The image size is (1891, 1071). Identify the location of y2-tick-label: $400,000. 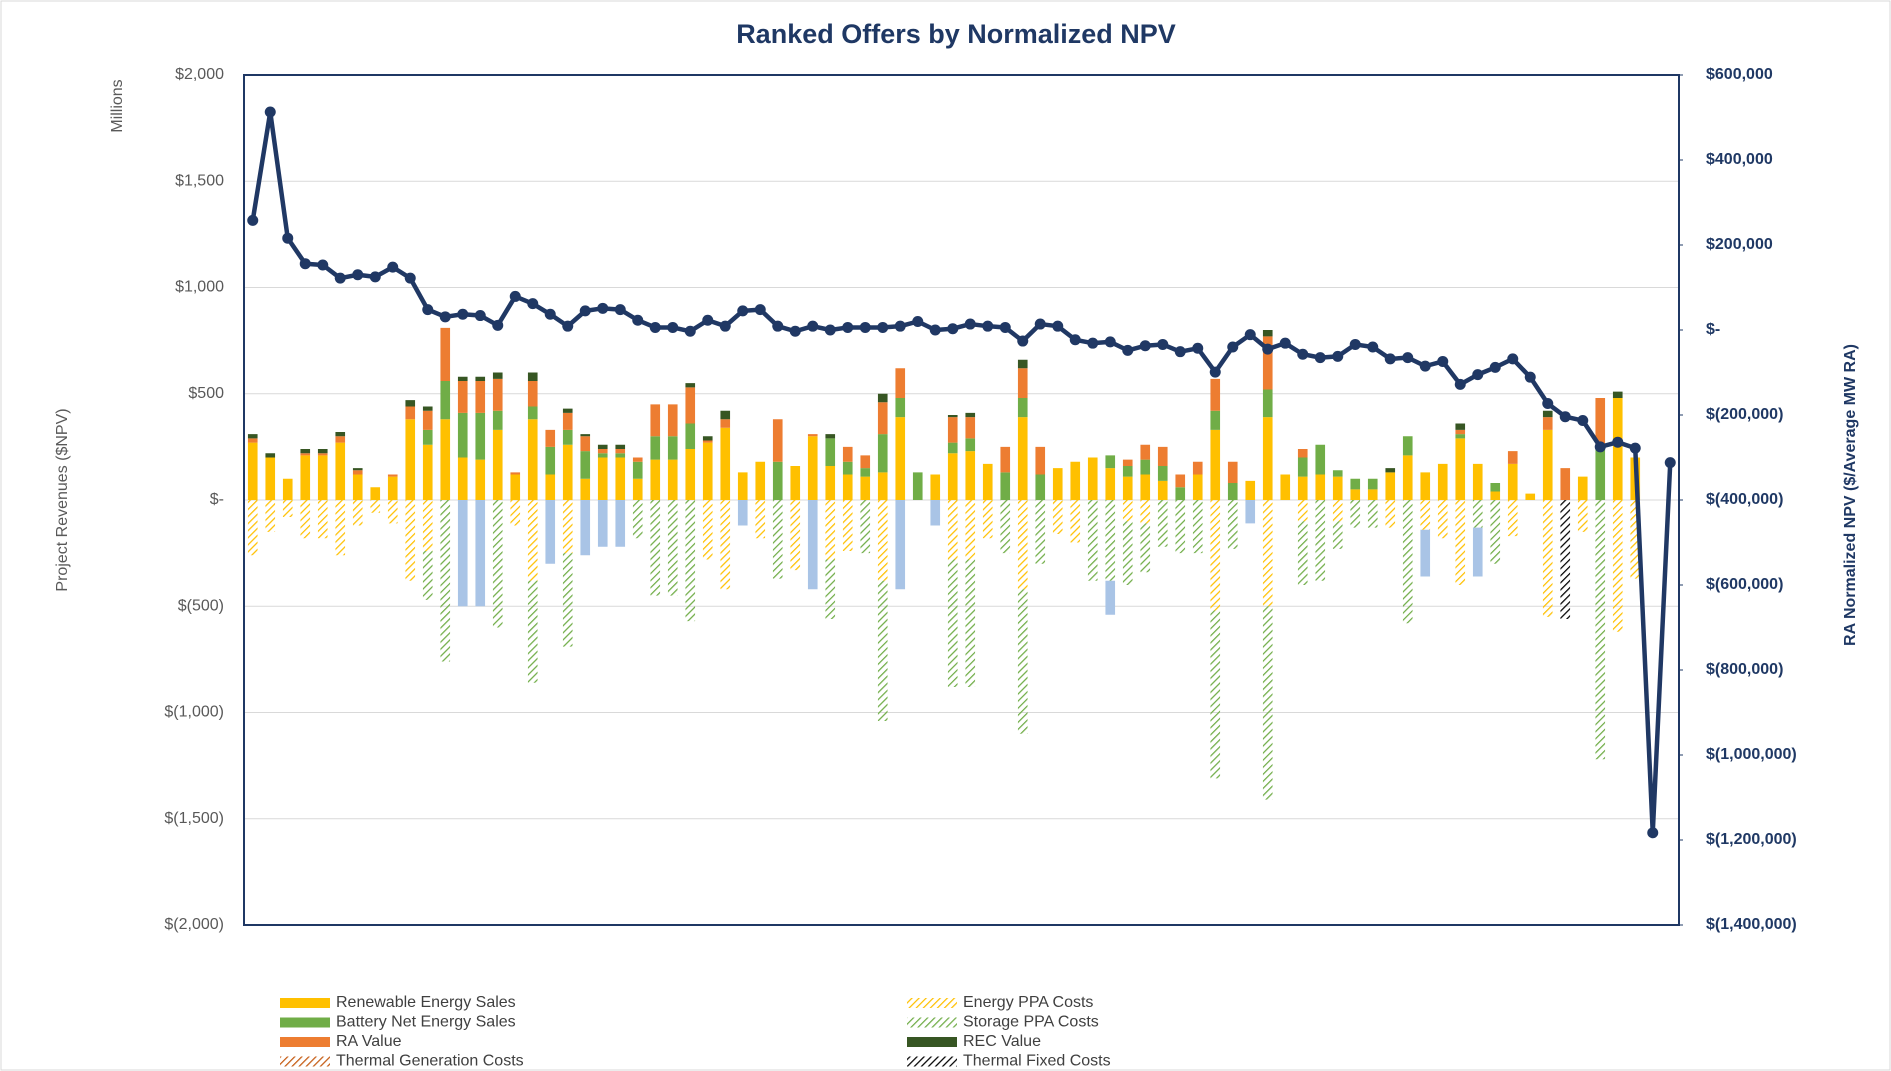
(1739, 159).